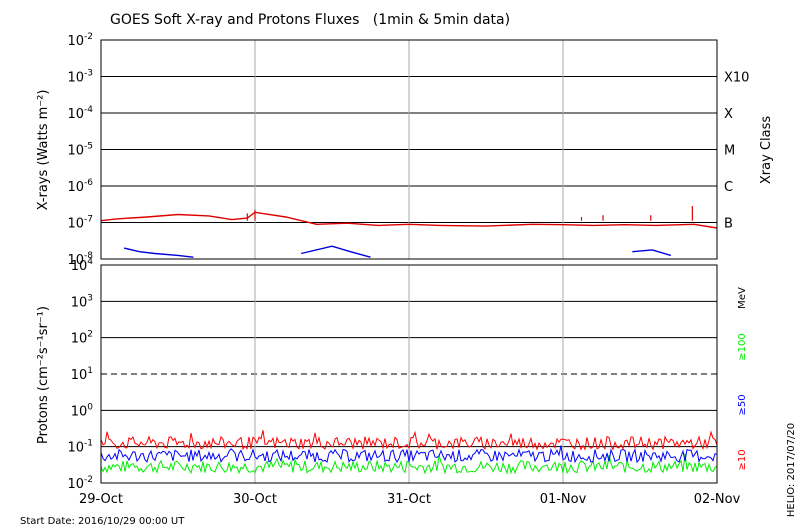 The width and height of the screenshot is (800, 530). What do you see at coordinates (101, 499) in the screenshot?
I see `x-tick-label: 29-Oct` at bounding box center [101, 499].